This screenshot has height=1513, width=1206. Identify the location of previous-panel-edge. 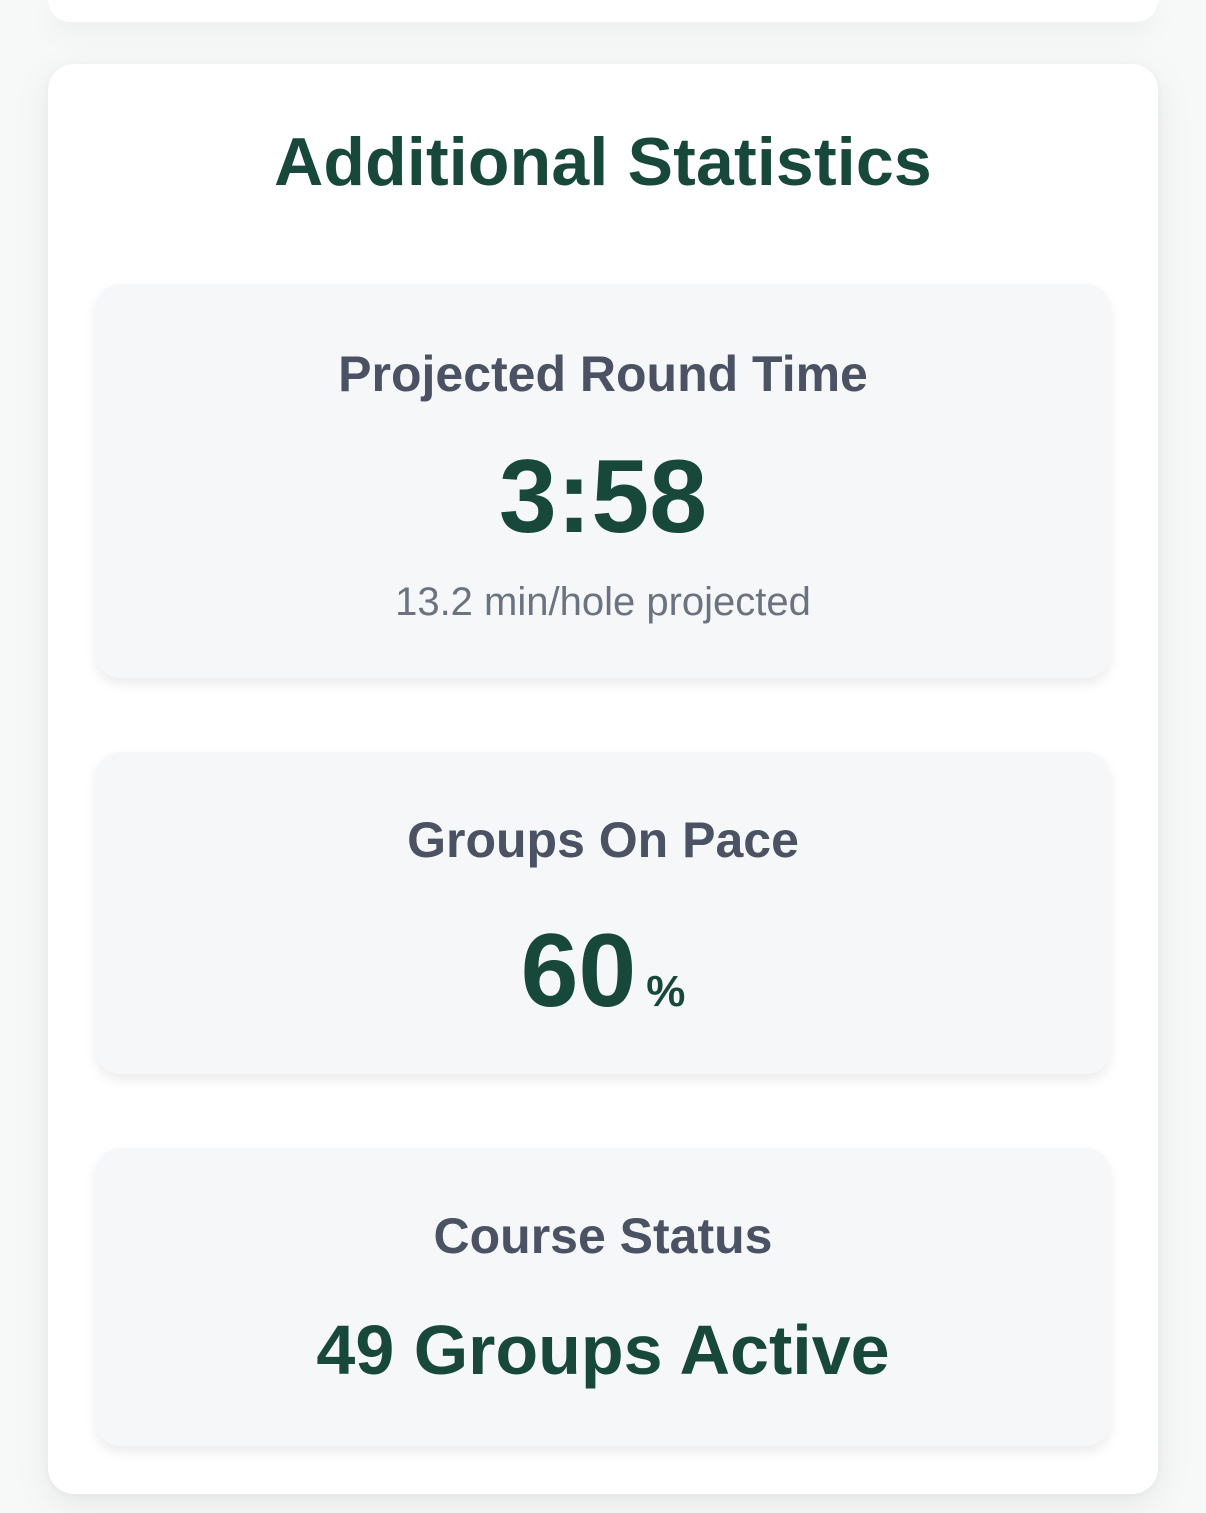
(603, 11).